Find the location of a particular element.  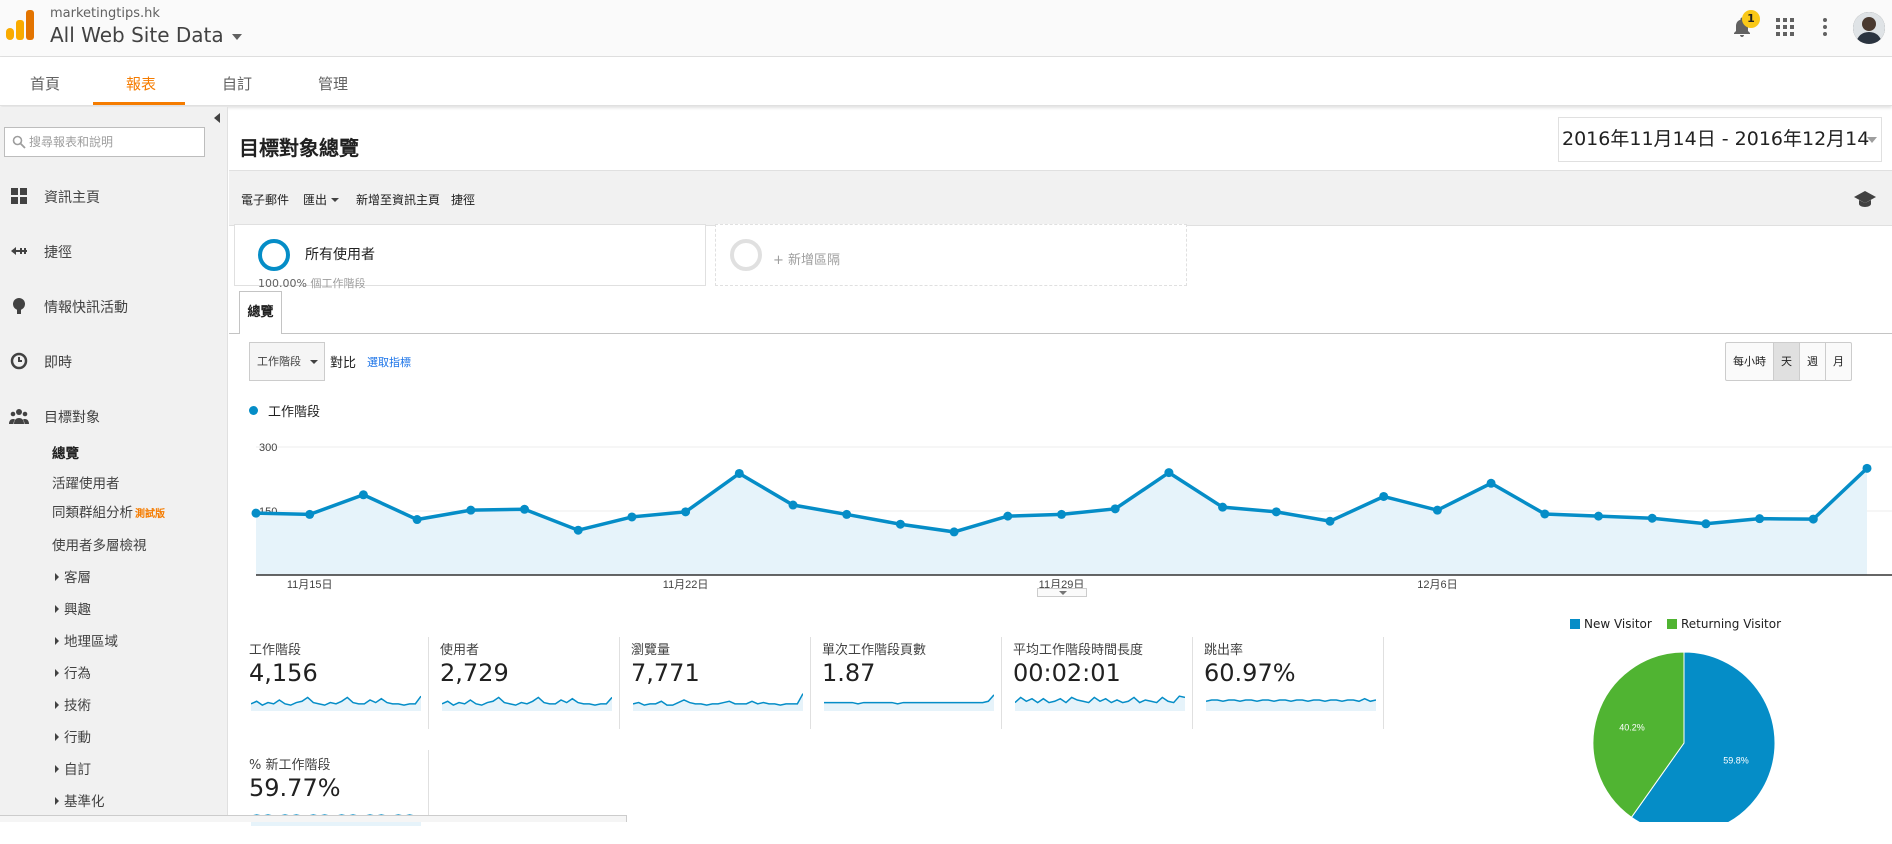

sidebar-item-dashboards: 資訊主頁 is located at coordinates (114, 196).